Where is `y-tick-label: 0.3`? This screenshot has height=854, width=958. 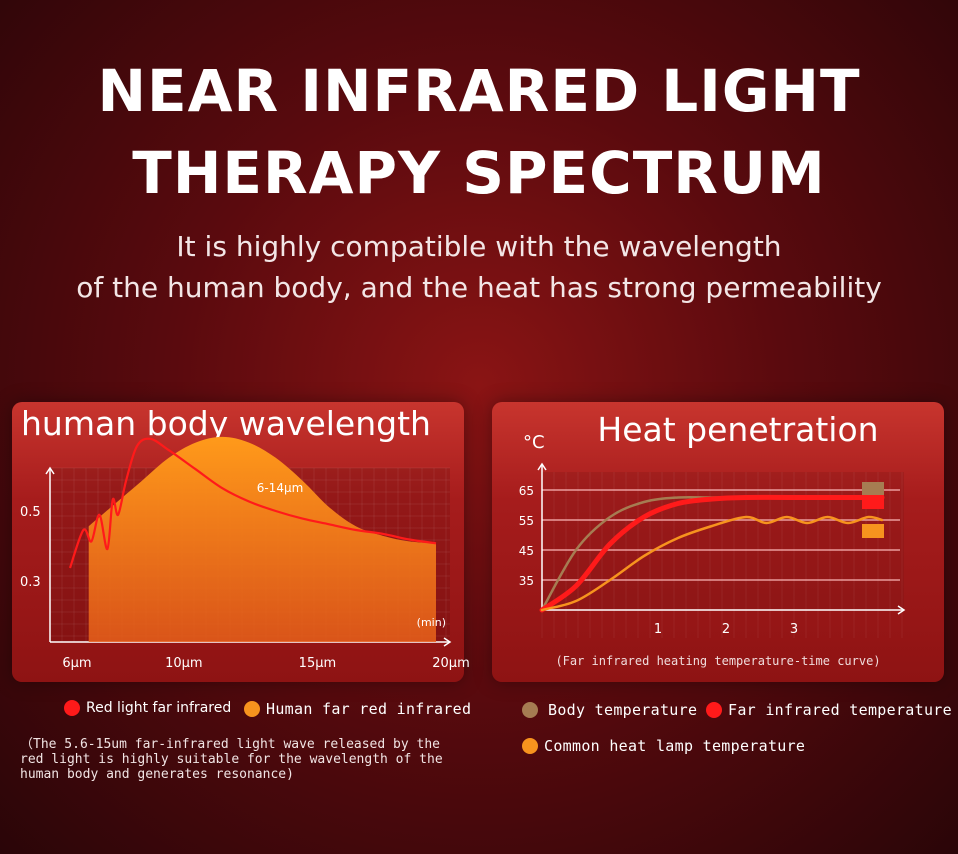 y-tick-label: 0.3 is located at coordinates (30, 582).